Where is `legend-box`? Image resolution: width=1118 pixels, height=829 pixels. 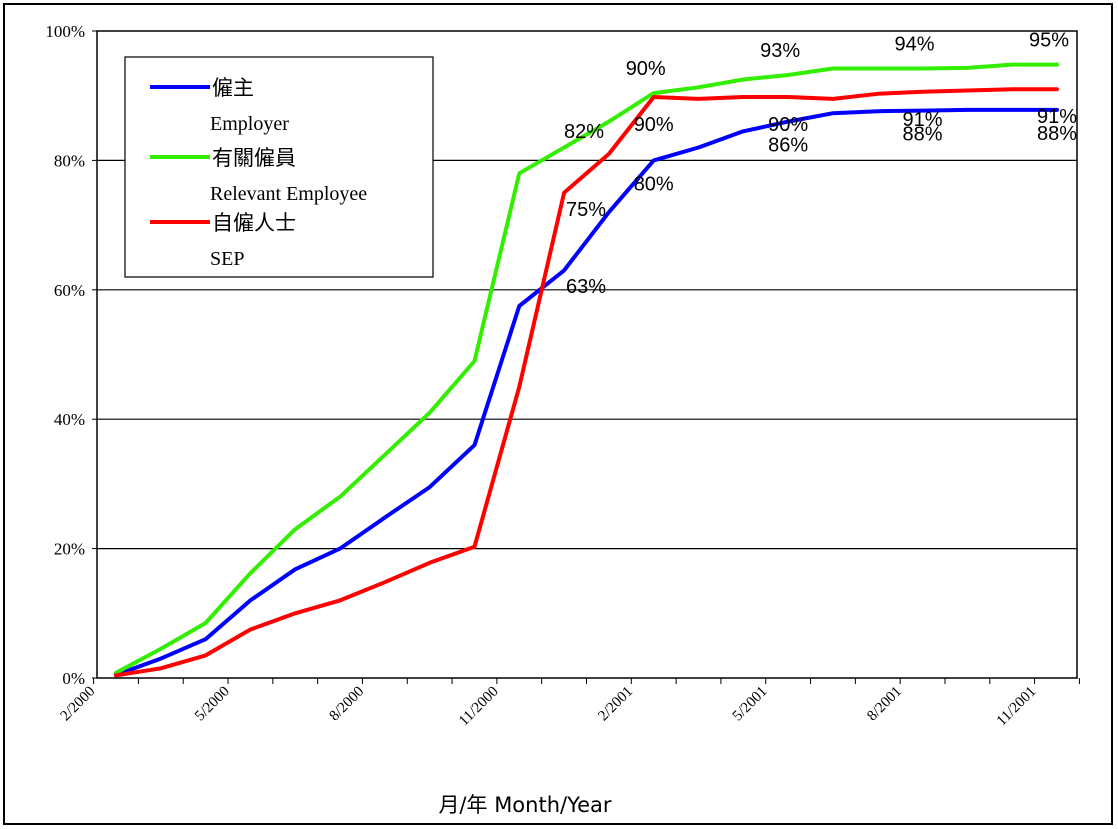
legend-box is located at coordinates (279, 167).